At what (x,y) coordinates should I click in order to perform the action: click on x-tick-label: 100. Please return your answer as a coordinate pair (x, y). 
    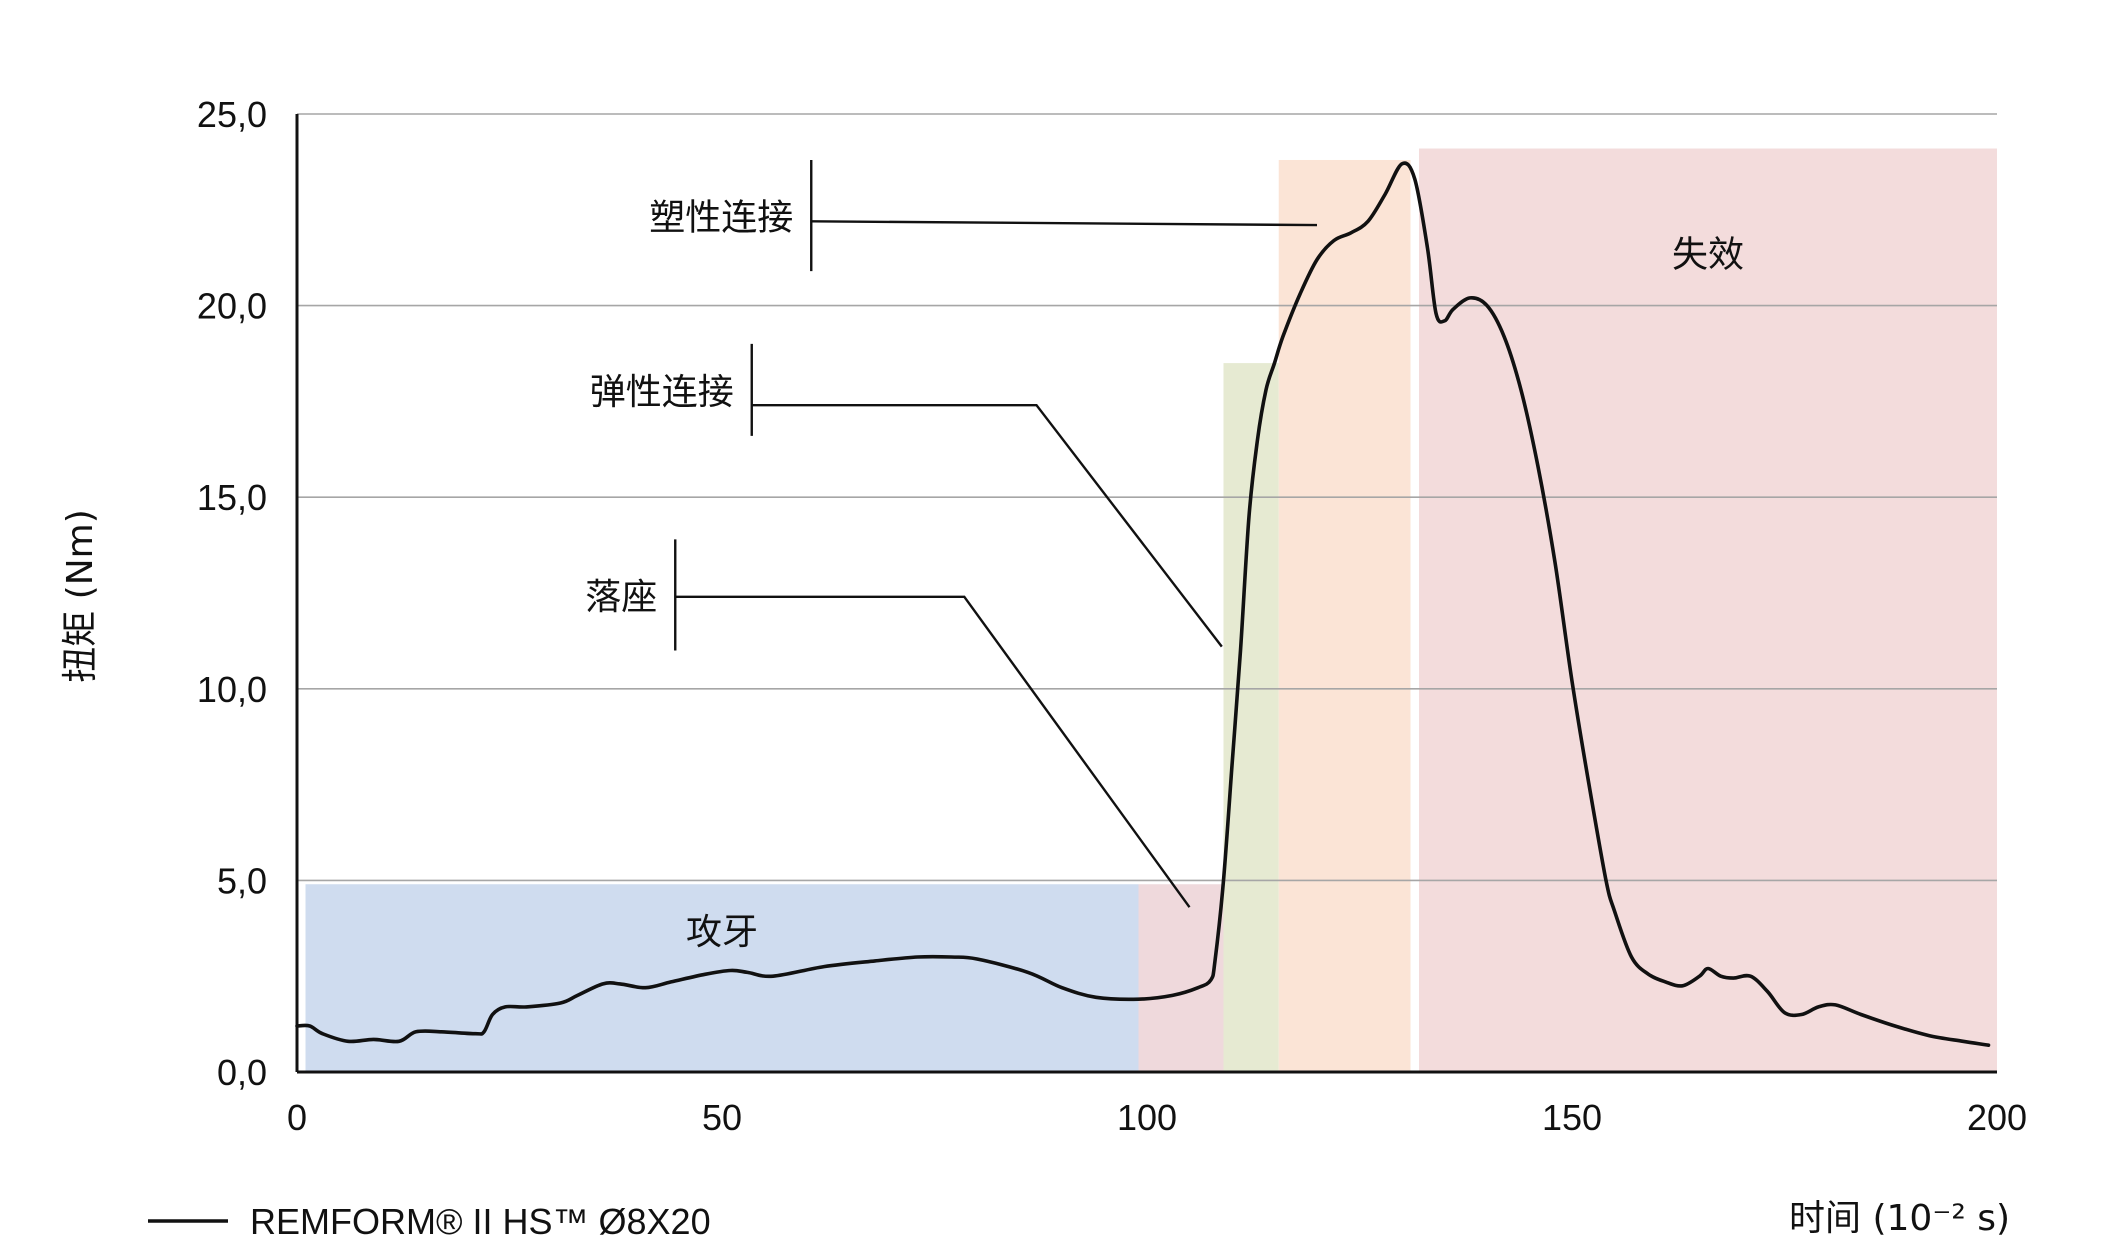
    Looking at the image, I should click on (1147, 1117).